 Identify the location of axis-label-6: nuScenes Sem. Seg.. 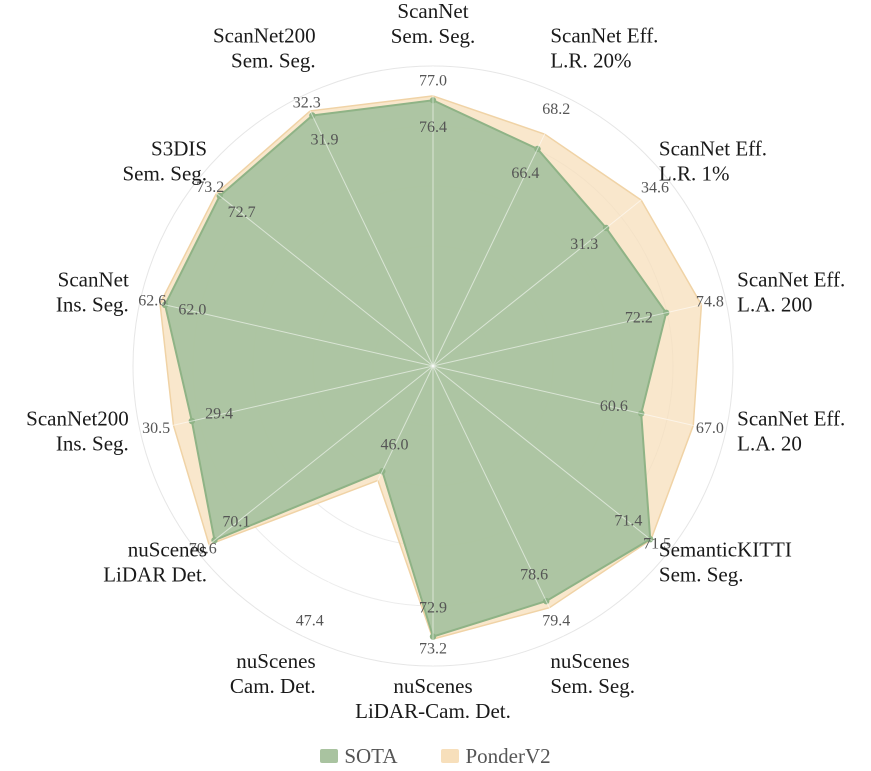
(592, 673).